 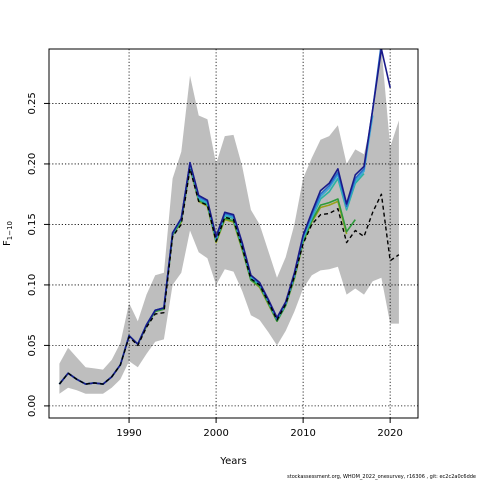 What do you see at coordinates (32, 285) in the screenshot?
I see `y-tick-label: 0.10` at bounding box center [32, 285].